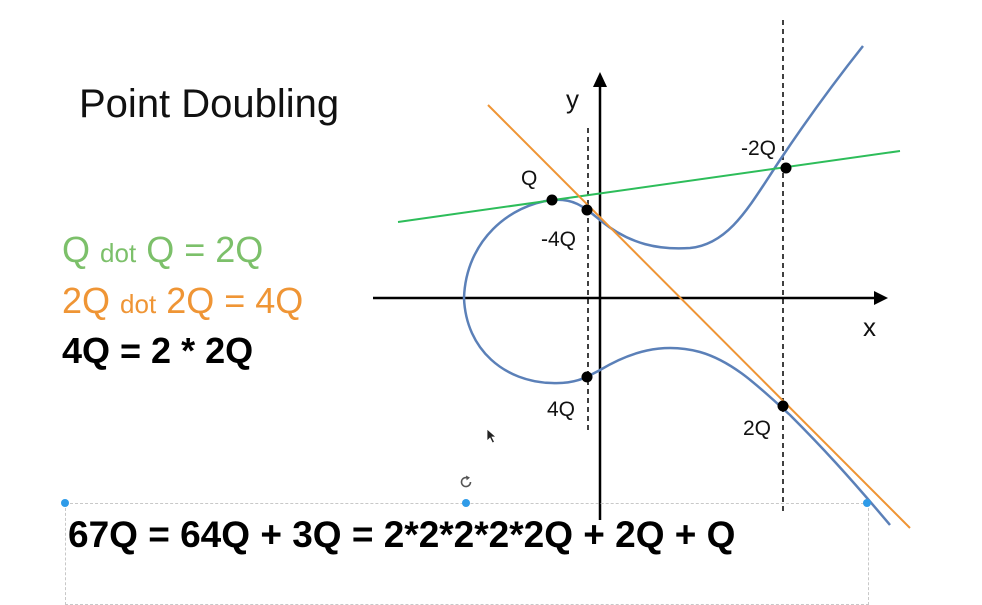 The image size is (982, 605). What do you see at coordinates (572, 99) in the screenshot?
I see `y-axis-label: y` at bounding box center [572, 99].